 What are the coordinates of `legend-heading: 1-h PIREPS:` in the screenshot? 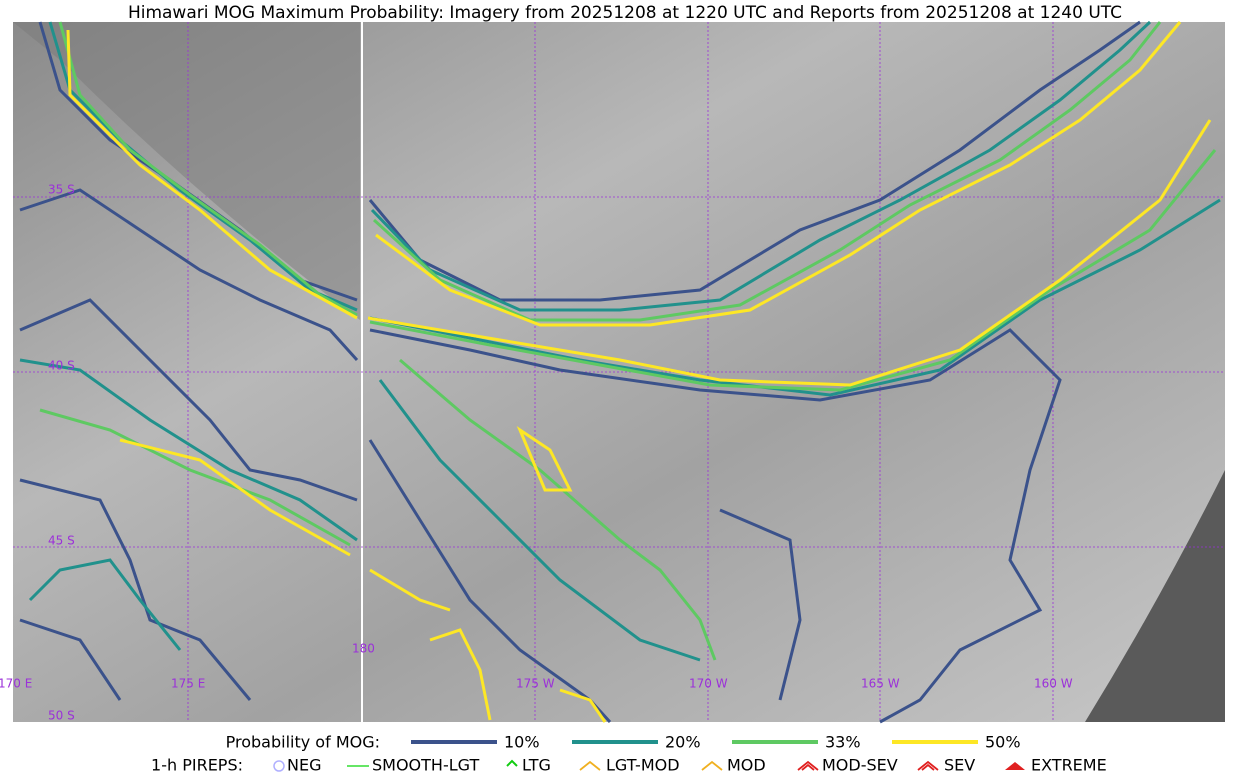 It's located at (197, 765).